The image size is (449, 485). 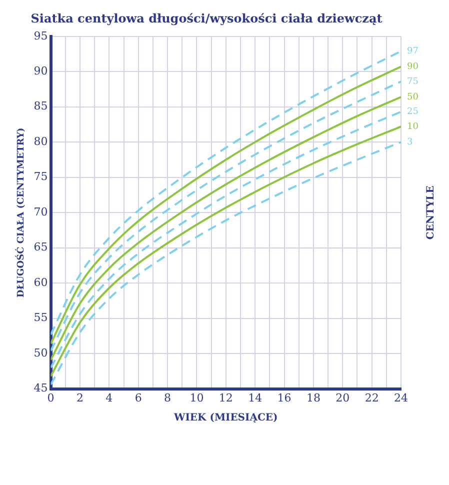 What do you see at coordinates (41, 317) in the screenshot?
I see `y-tick-label: 55` at bounding box center [41, 317].